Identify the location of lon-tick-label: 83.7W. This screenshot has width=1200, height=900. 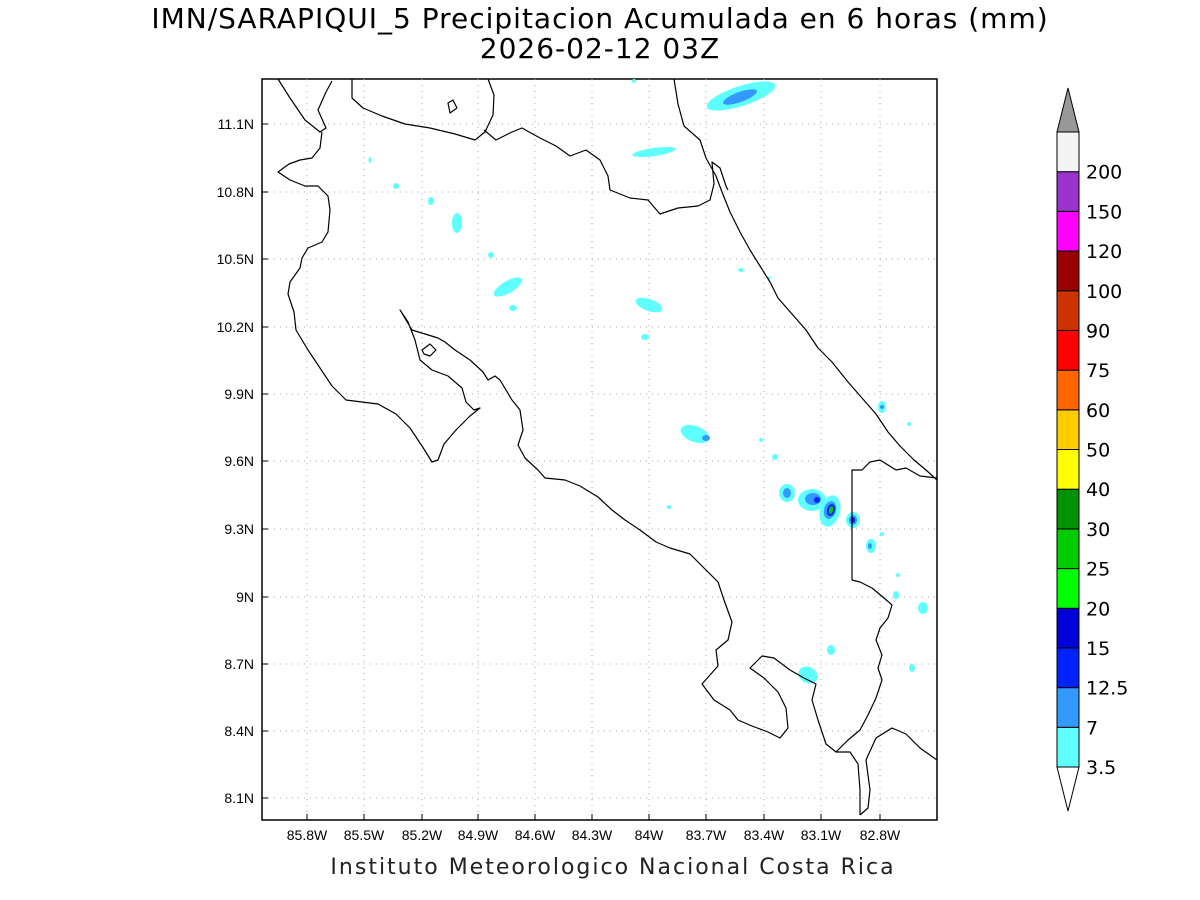
(706, 835).